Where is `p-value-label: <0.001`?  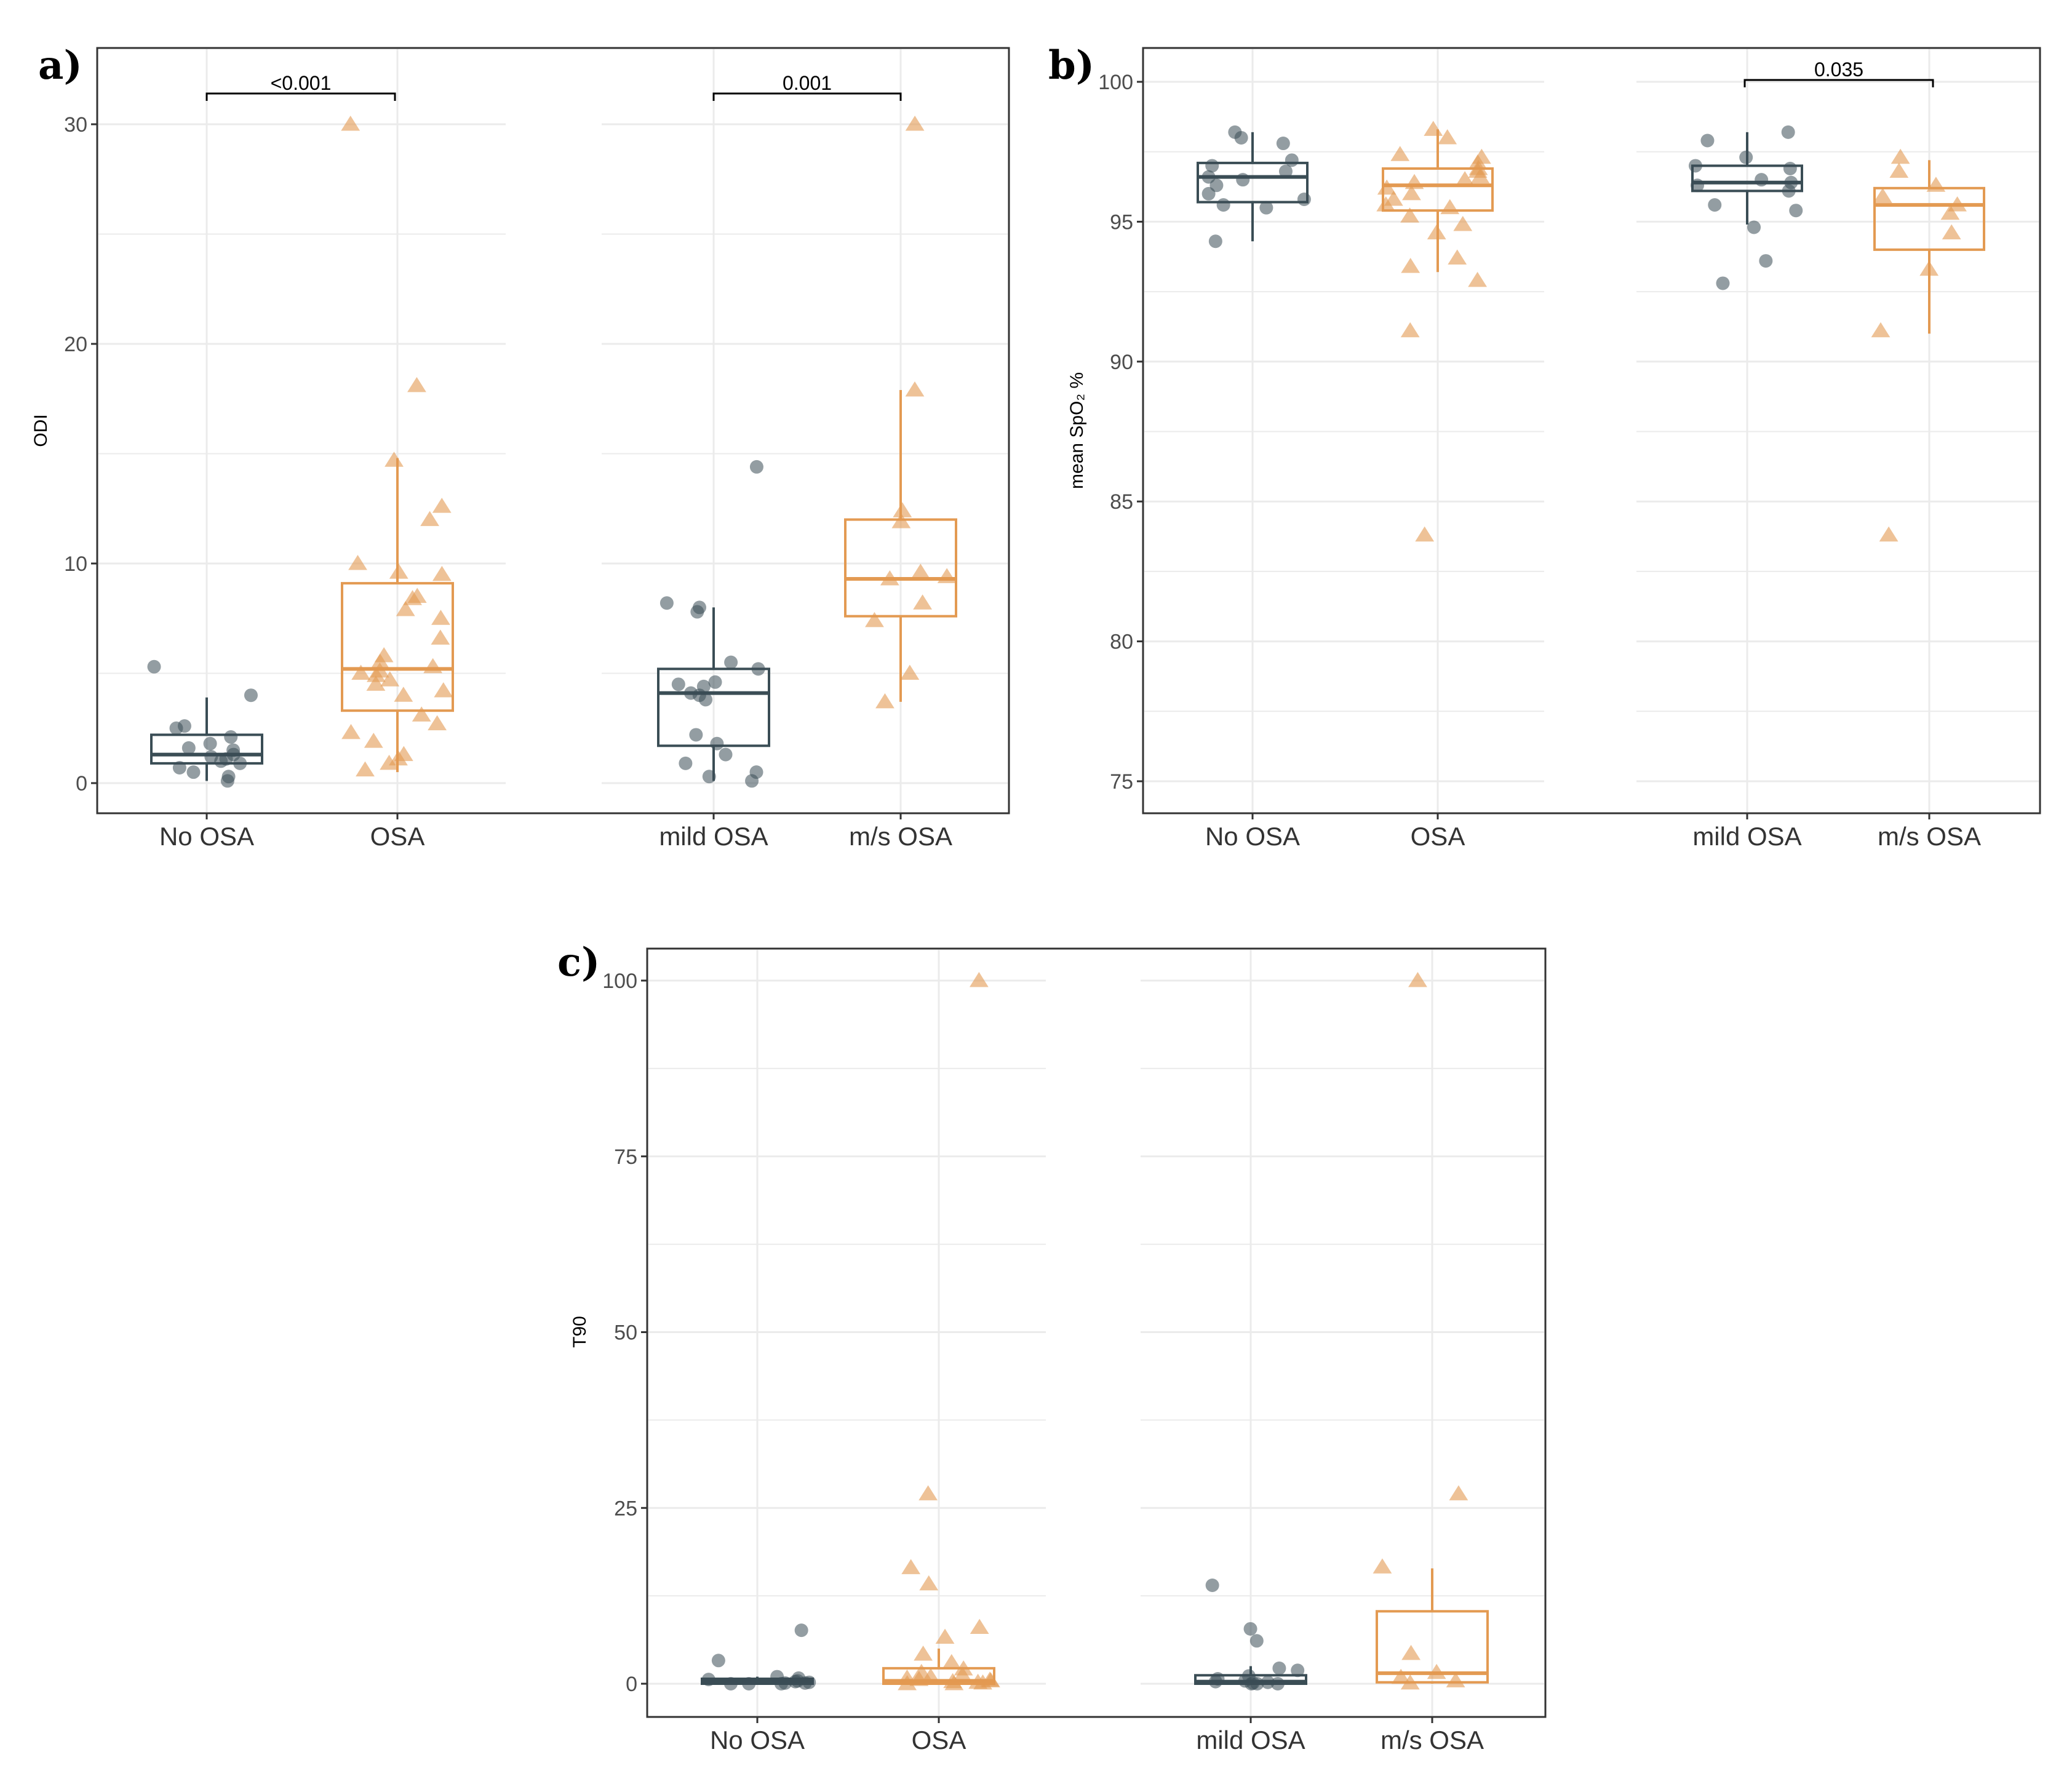
p-value-label: <0.001 is located at coordinates (302, 83).